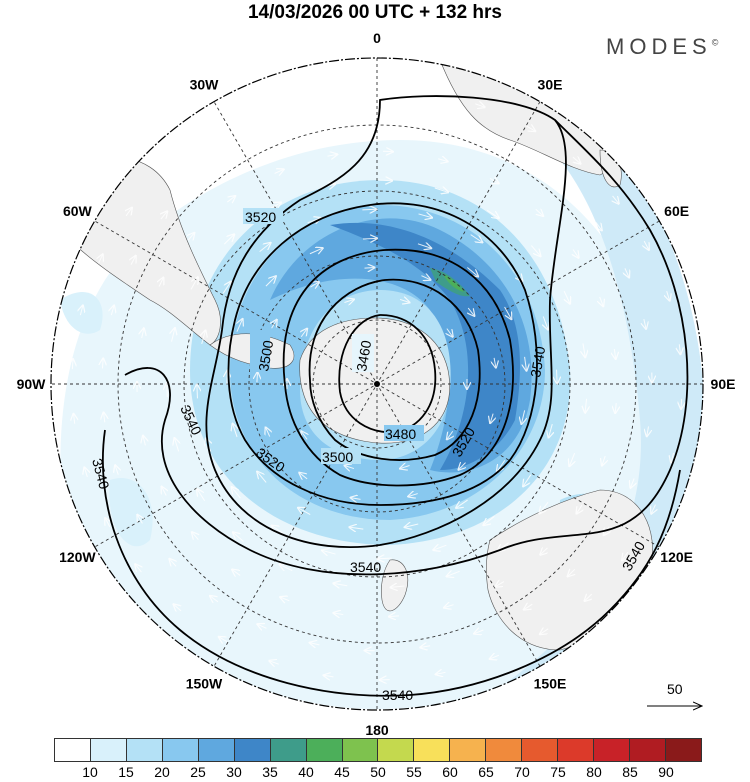  I want to click on longitude-label: 120W, so click(77, 557).